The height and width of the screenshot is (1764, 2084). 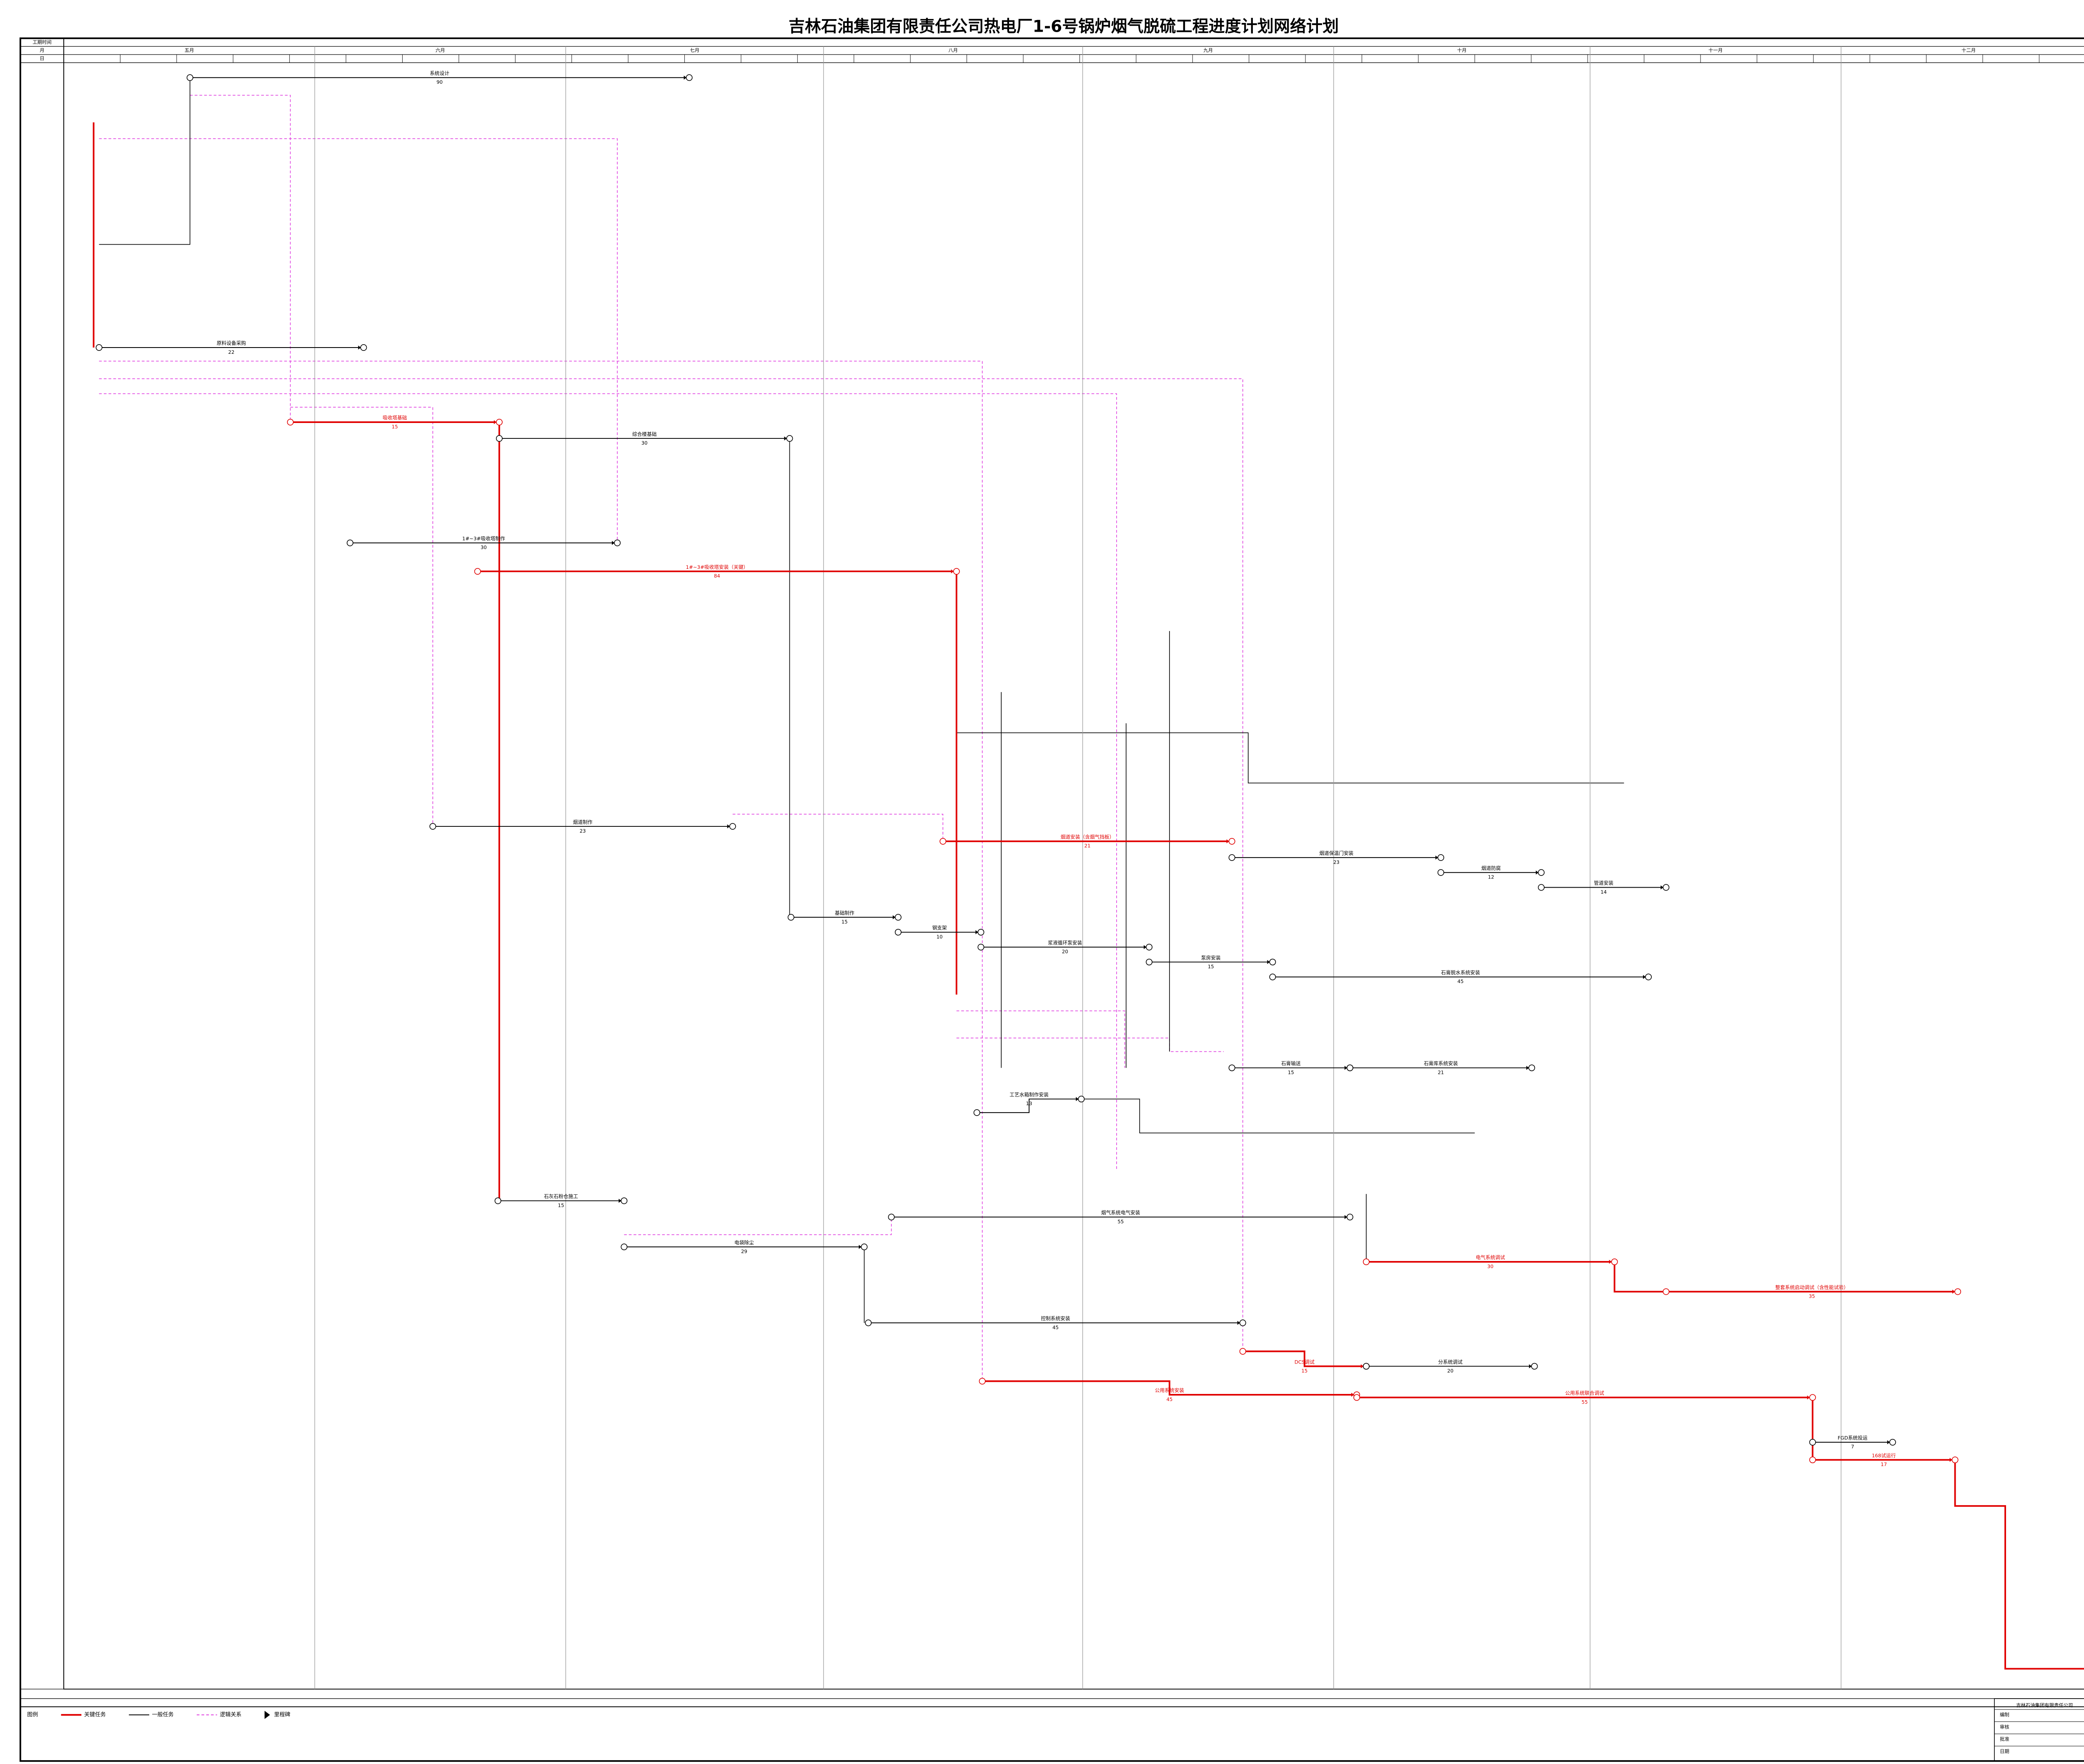 I want to click on task-name: 1#~3#吸收塔制作, so click(x=483, y=538).